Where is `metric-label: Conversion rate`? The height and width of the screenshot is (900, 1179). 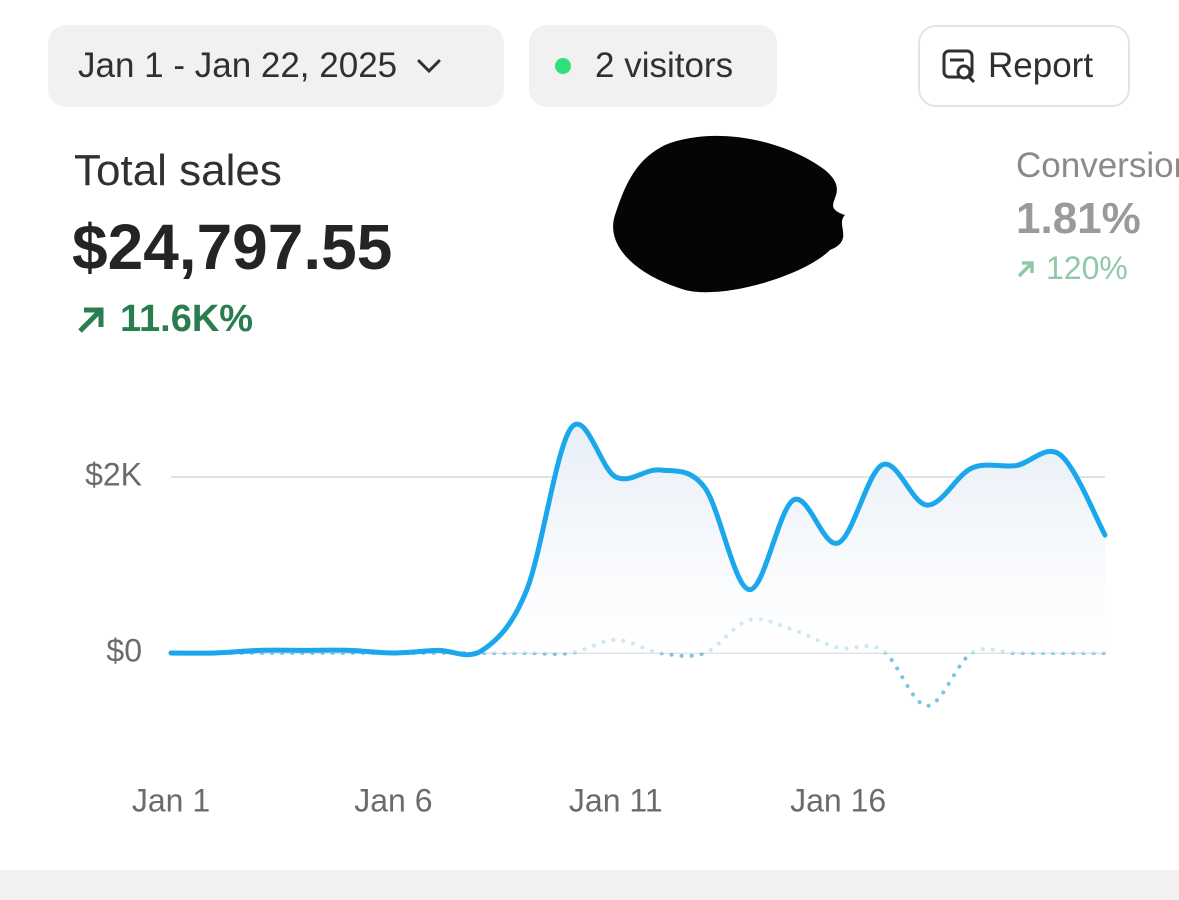 metric-label: Conversion rate is located at coordinates (1097, 165).